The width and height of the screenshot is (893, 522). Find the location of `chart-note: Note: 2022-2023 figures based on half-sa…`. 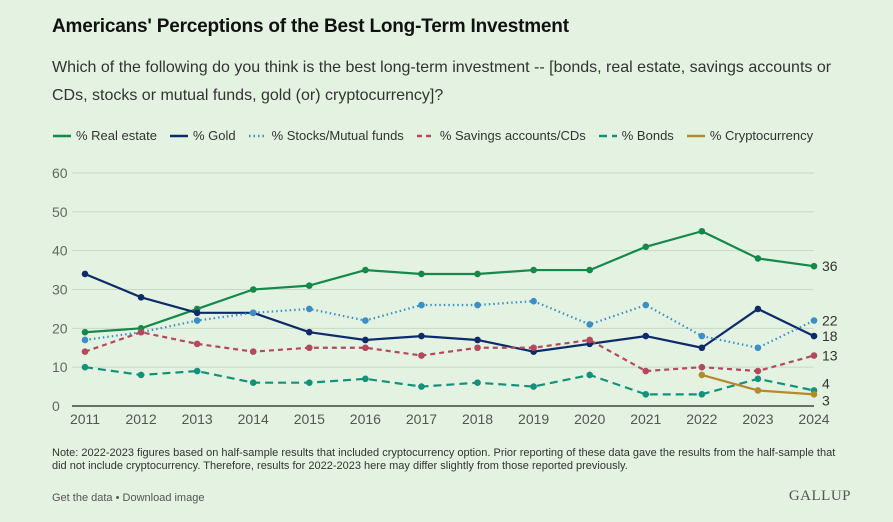

chart-note: Note: 2022-2023 figures based on half-sa… is located at coordinates (444, 459).